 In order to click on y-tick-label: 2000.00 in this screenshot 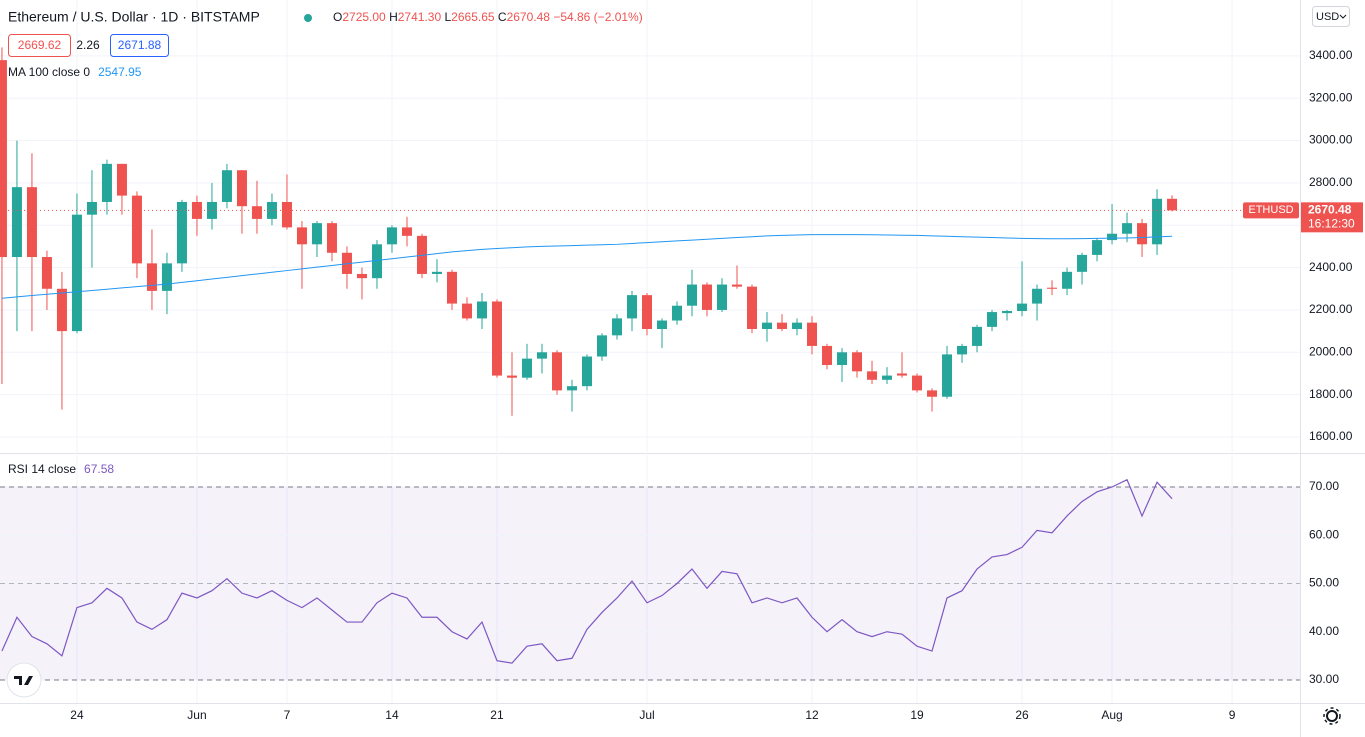, I will do `click(1331, 351)`.